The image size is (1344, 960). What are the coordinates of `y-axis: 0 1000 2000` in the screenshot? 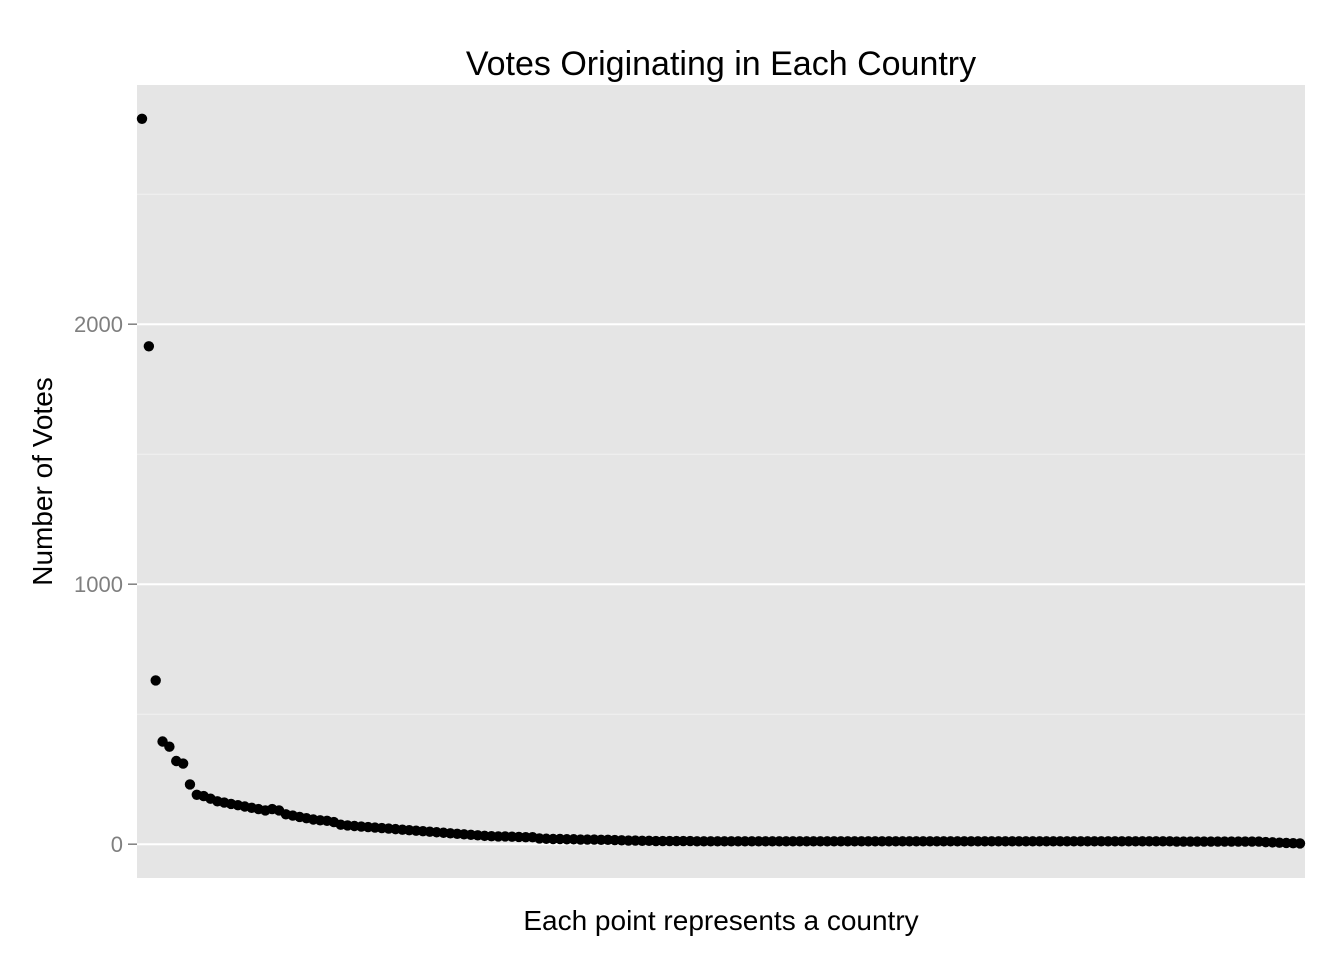 It's located at (105, 584).